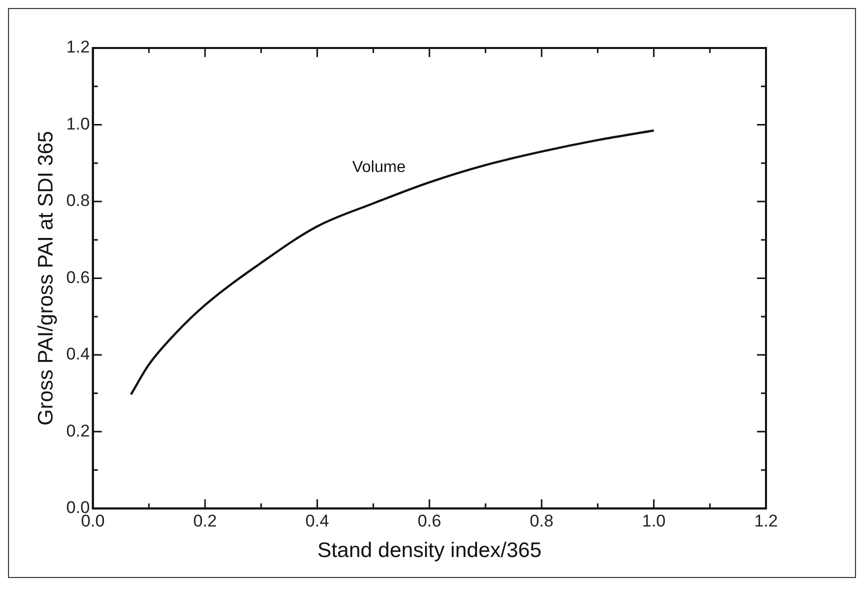 This screenshot has width=866, height=598. What do you see at coordinates (430, 520) in the screenshot?
I see `x-tick-label: 0.6` at bounding box center [430, 520].